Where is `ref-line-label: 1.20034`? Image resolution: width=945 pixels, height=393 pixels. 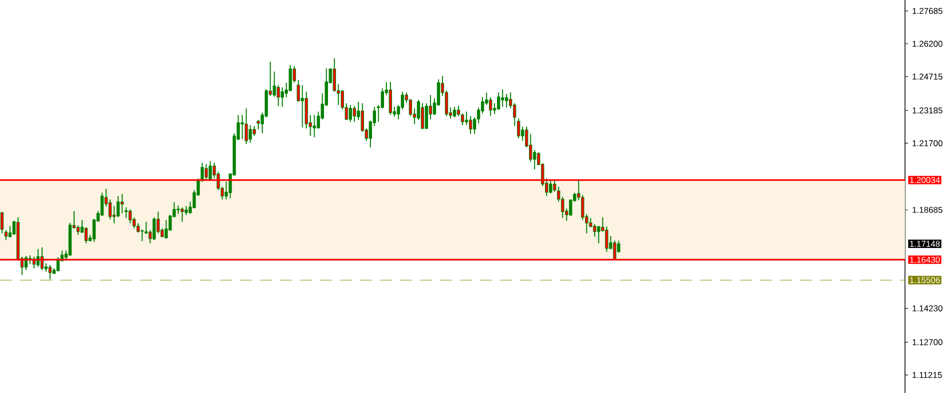
ref-line-label: 1.20034 is located at coordinates (925, 180).